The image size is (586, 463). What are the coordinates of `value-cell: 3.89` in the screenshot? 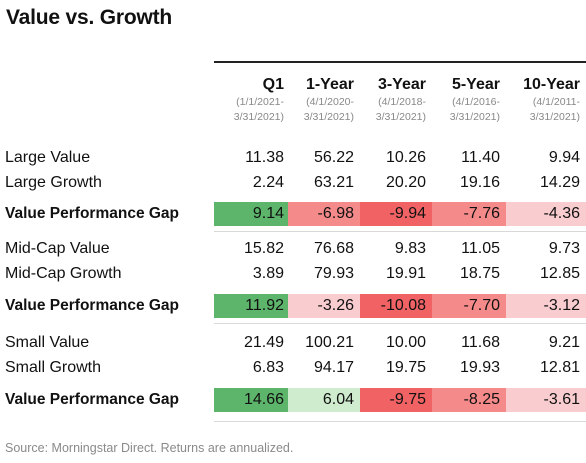 It's located at (268, 273).